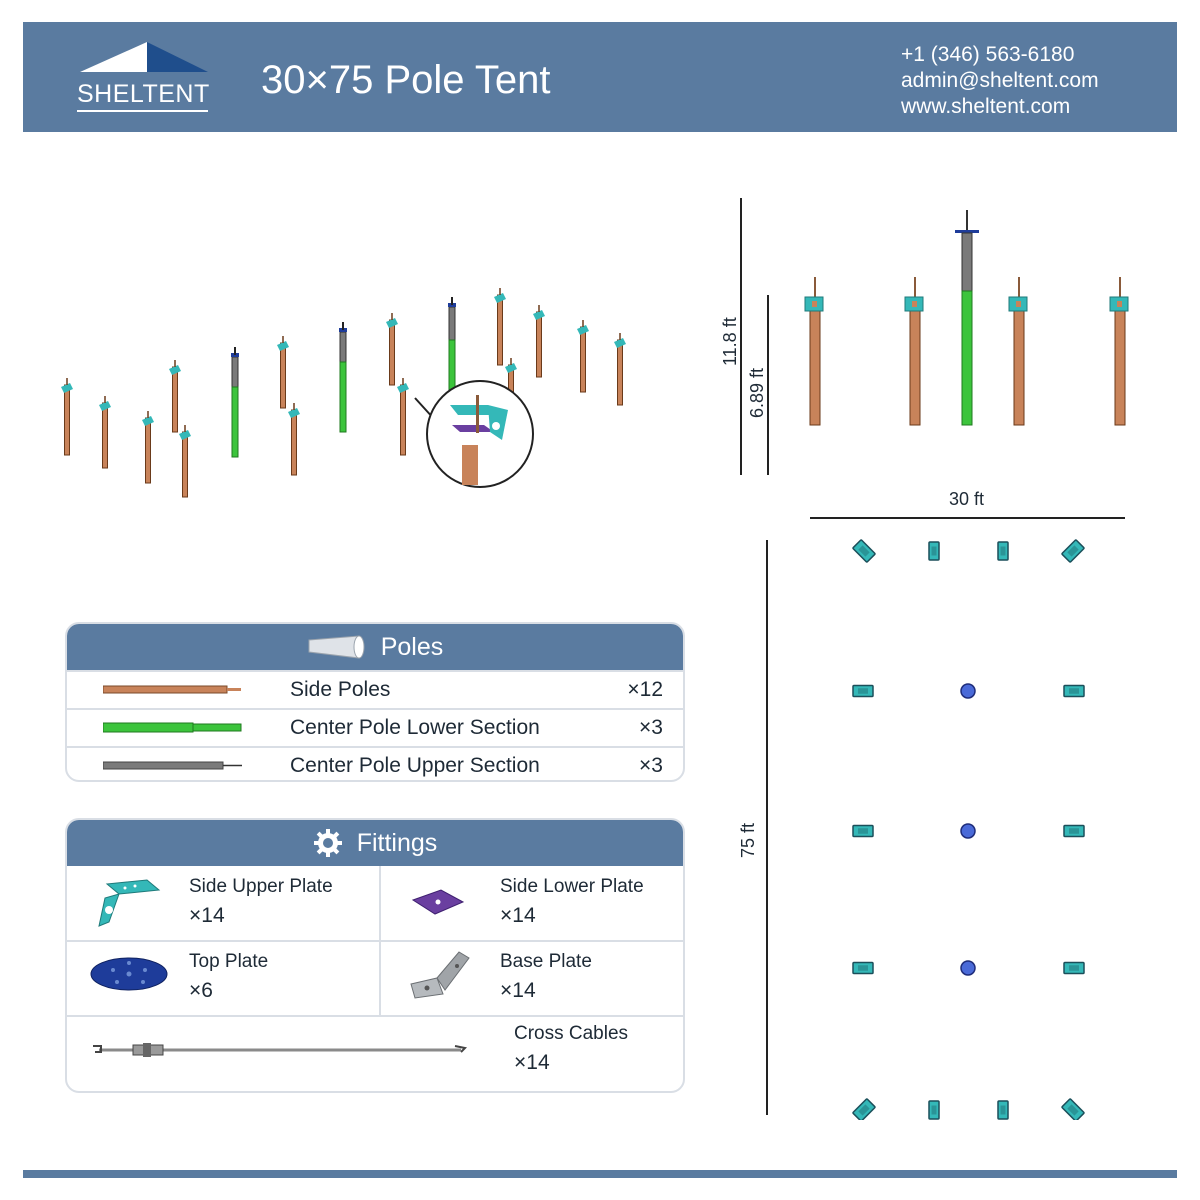  I want to click on cross-cable-icon, so click(280, 1050).